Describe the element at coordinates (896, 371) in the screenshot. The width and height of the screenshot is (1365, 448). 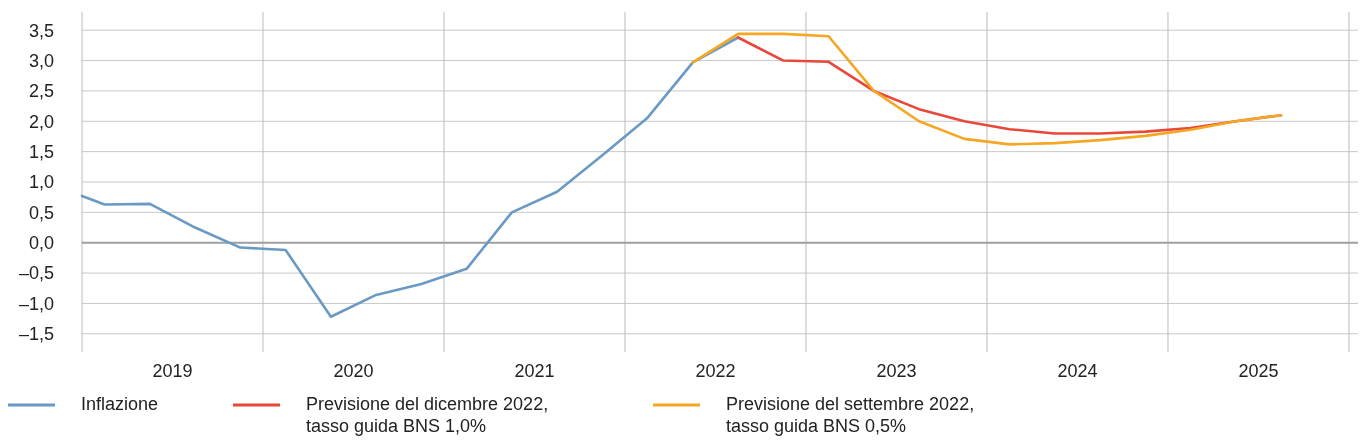
I see `x-tick-label: 2023` at that location.